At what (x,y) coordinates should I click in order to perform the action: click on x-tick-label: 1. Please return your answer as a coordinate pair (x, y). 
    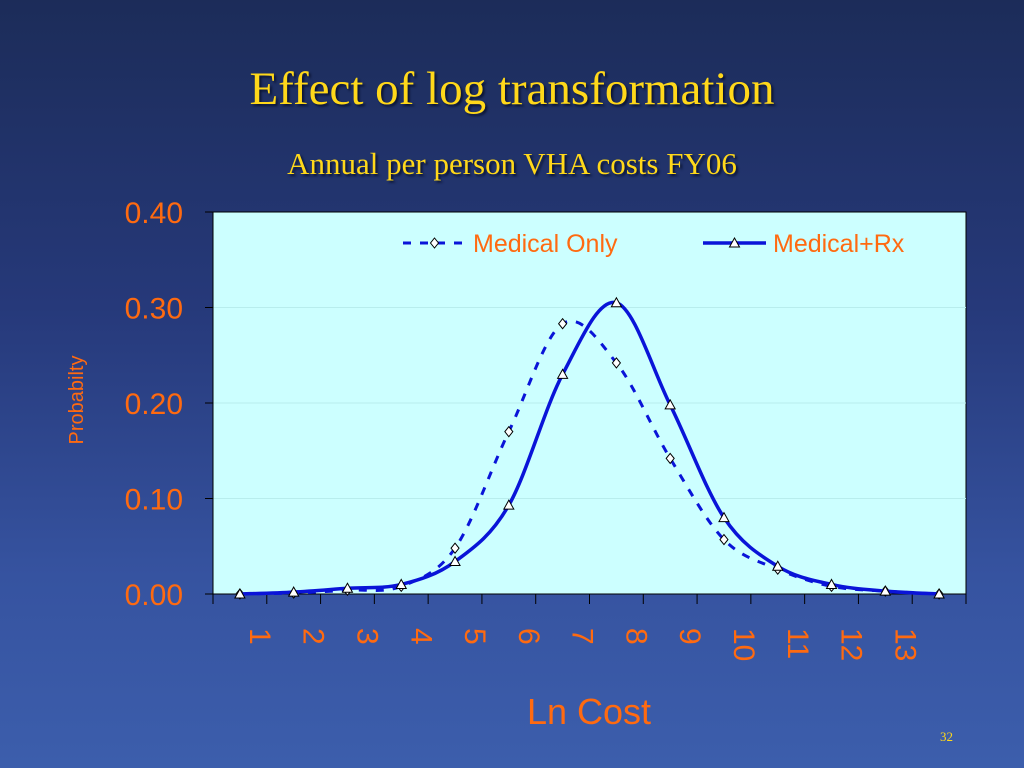
    Looking at the image, I should click on (259, 636).